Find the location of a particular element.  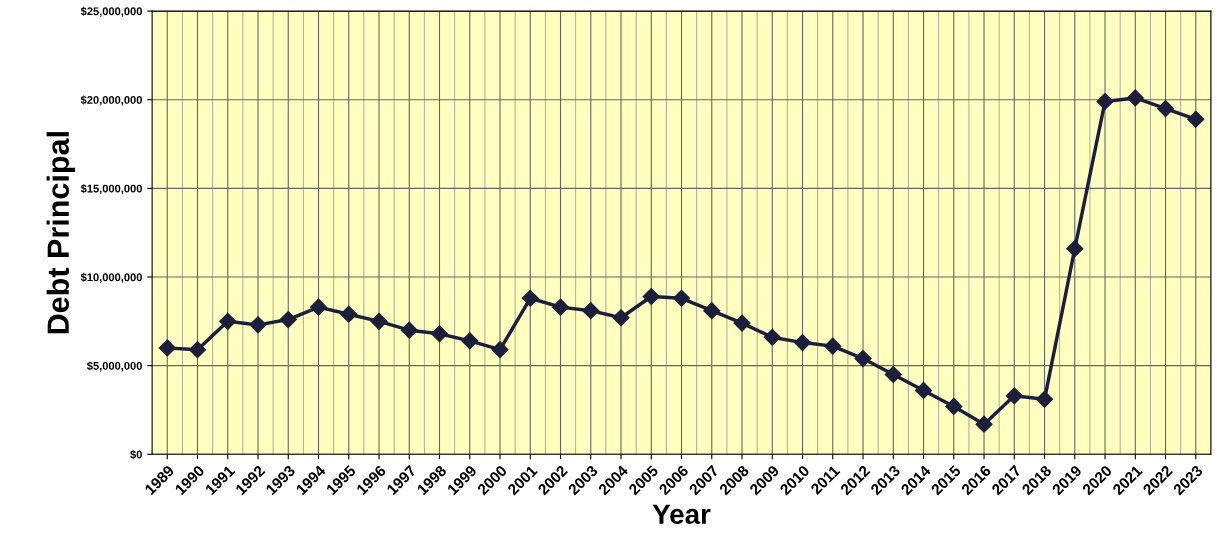

y-tick-label: $10,000,000 is located at coordinates (111, 277).